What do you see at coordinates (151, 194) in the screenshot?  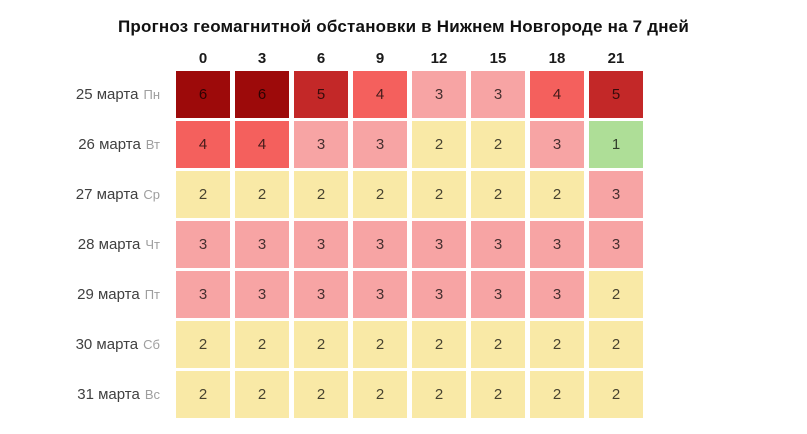 I see `row-label-weekday: Ср` at bounding box center [151, 194].